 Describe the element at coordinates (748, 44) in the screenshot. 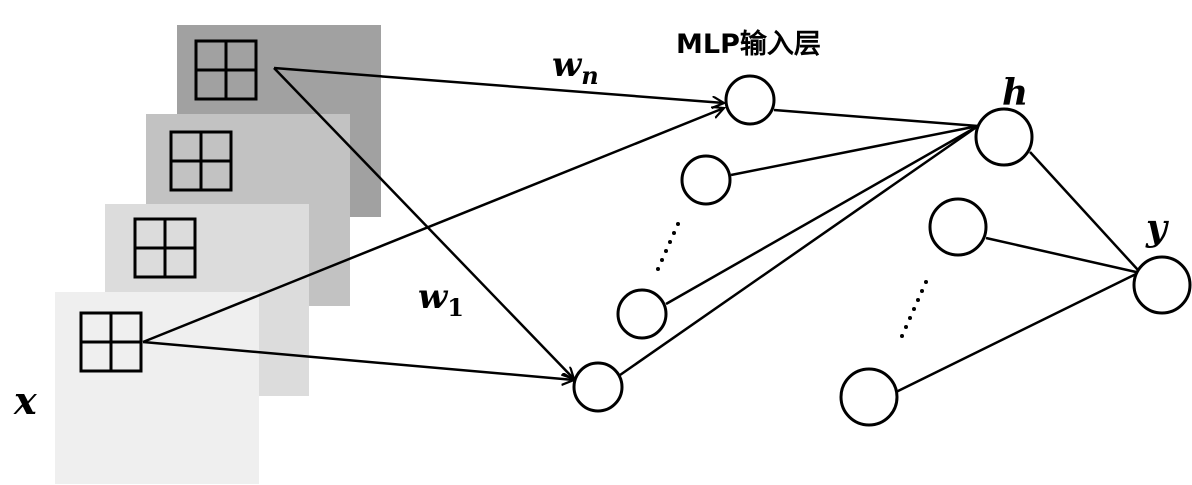

I see `mlp-input-layer-title: MLP输入层` at that location.